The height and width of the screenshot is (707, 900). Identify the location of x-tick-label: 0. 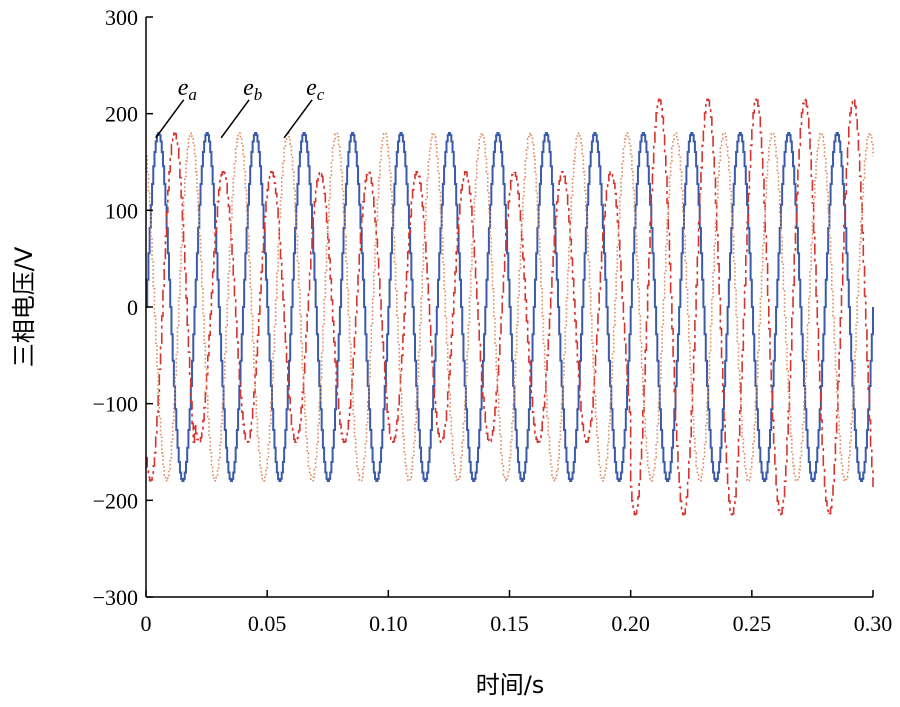
(146, 623).